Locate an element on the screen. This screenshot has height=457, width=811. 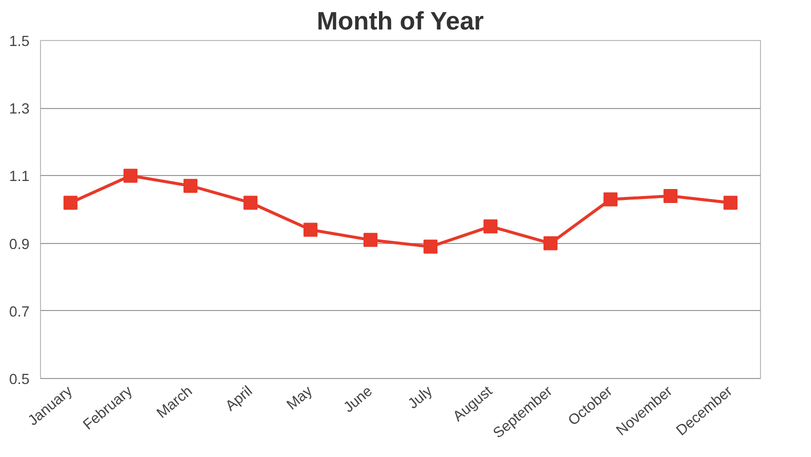
x-tick-label: June is located at coordinates (358, 399).